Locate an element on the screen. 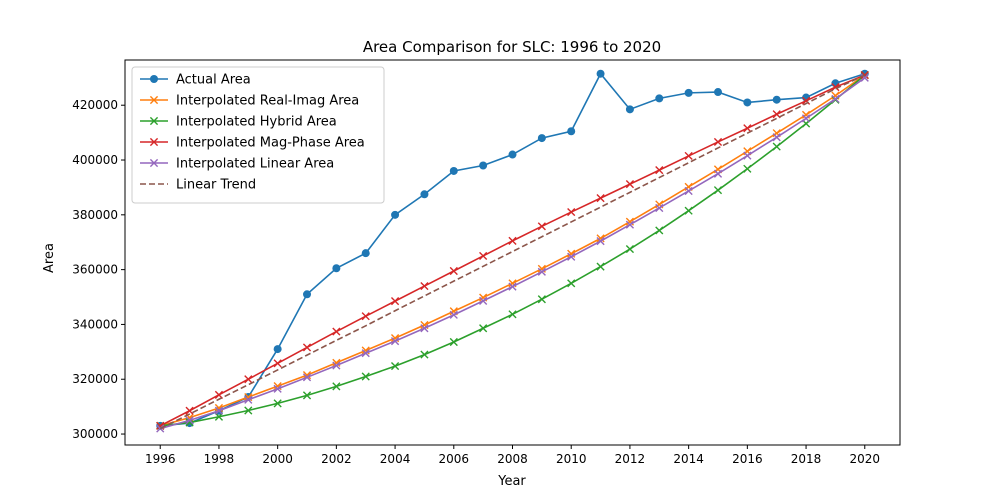 The height and width of the screenshot is (500, 1000). legend-item: Interpolated Mag-Phase Area is located at coordinates (252, 143).